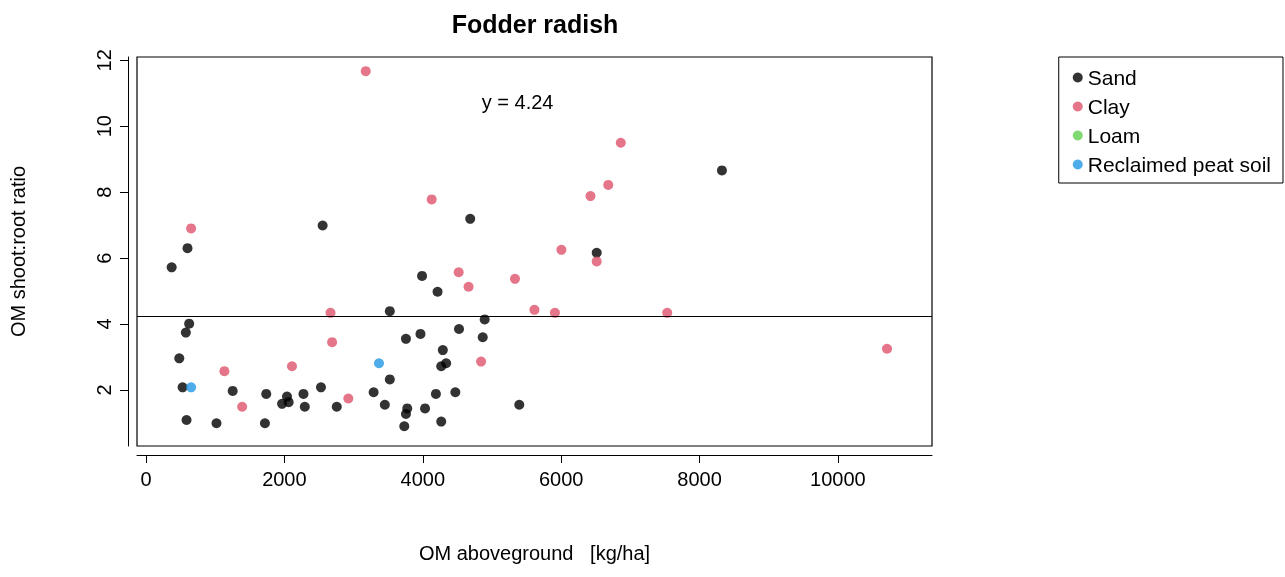 The image size is (1285, 577). I want to click on x-tick-label: 0, so click(146, 479).